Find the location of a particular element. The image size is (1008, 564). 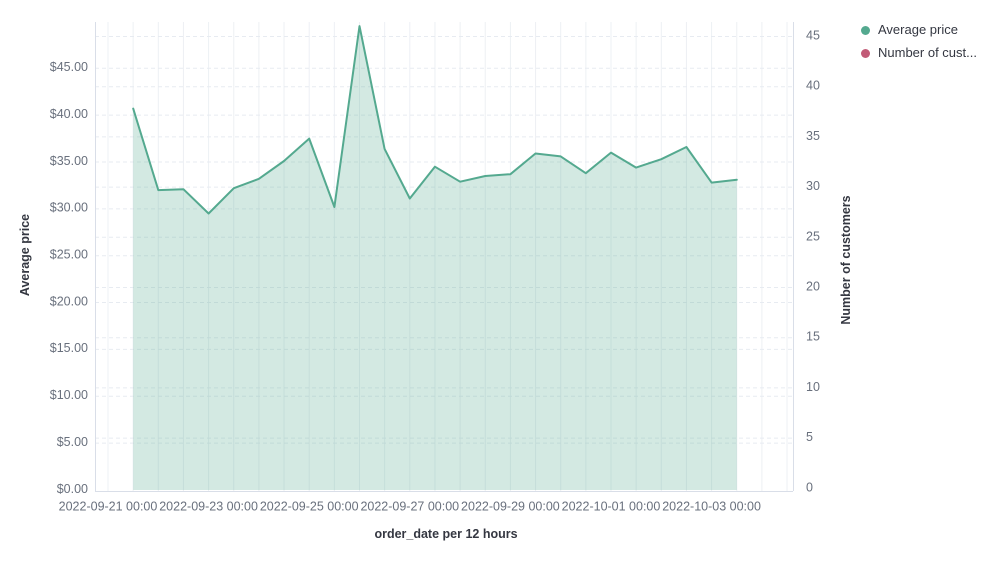

left-axis-tick-label: $25.00 is located at coordinates (69, 254).